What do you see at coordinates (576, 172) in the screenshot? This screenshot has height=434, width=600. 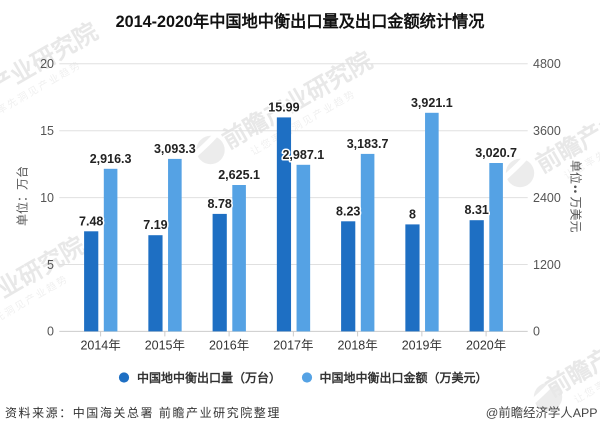 I see `svg-text: 单位` at bounding box center [576, 172].